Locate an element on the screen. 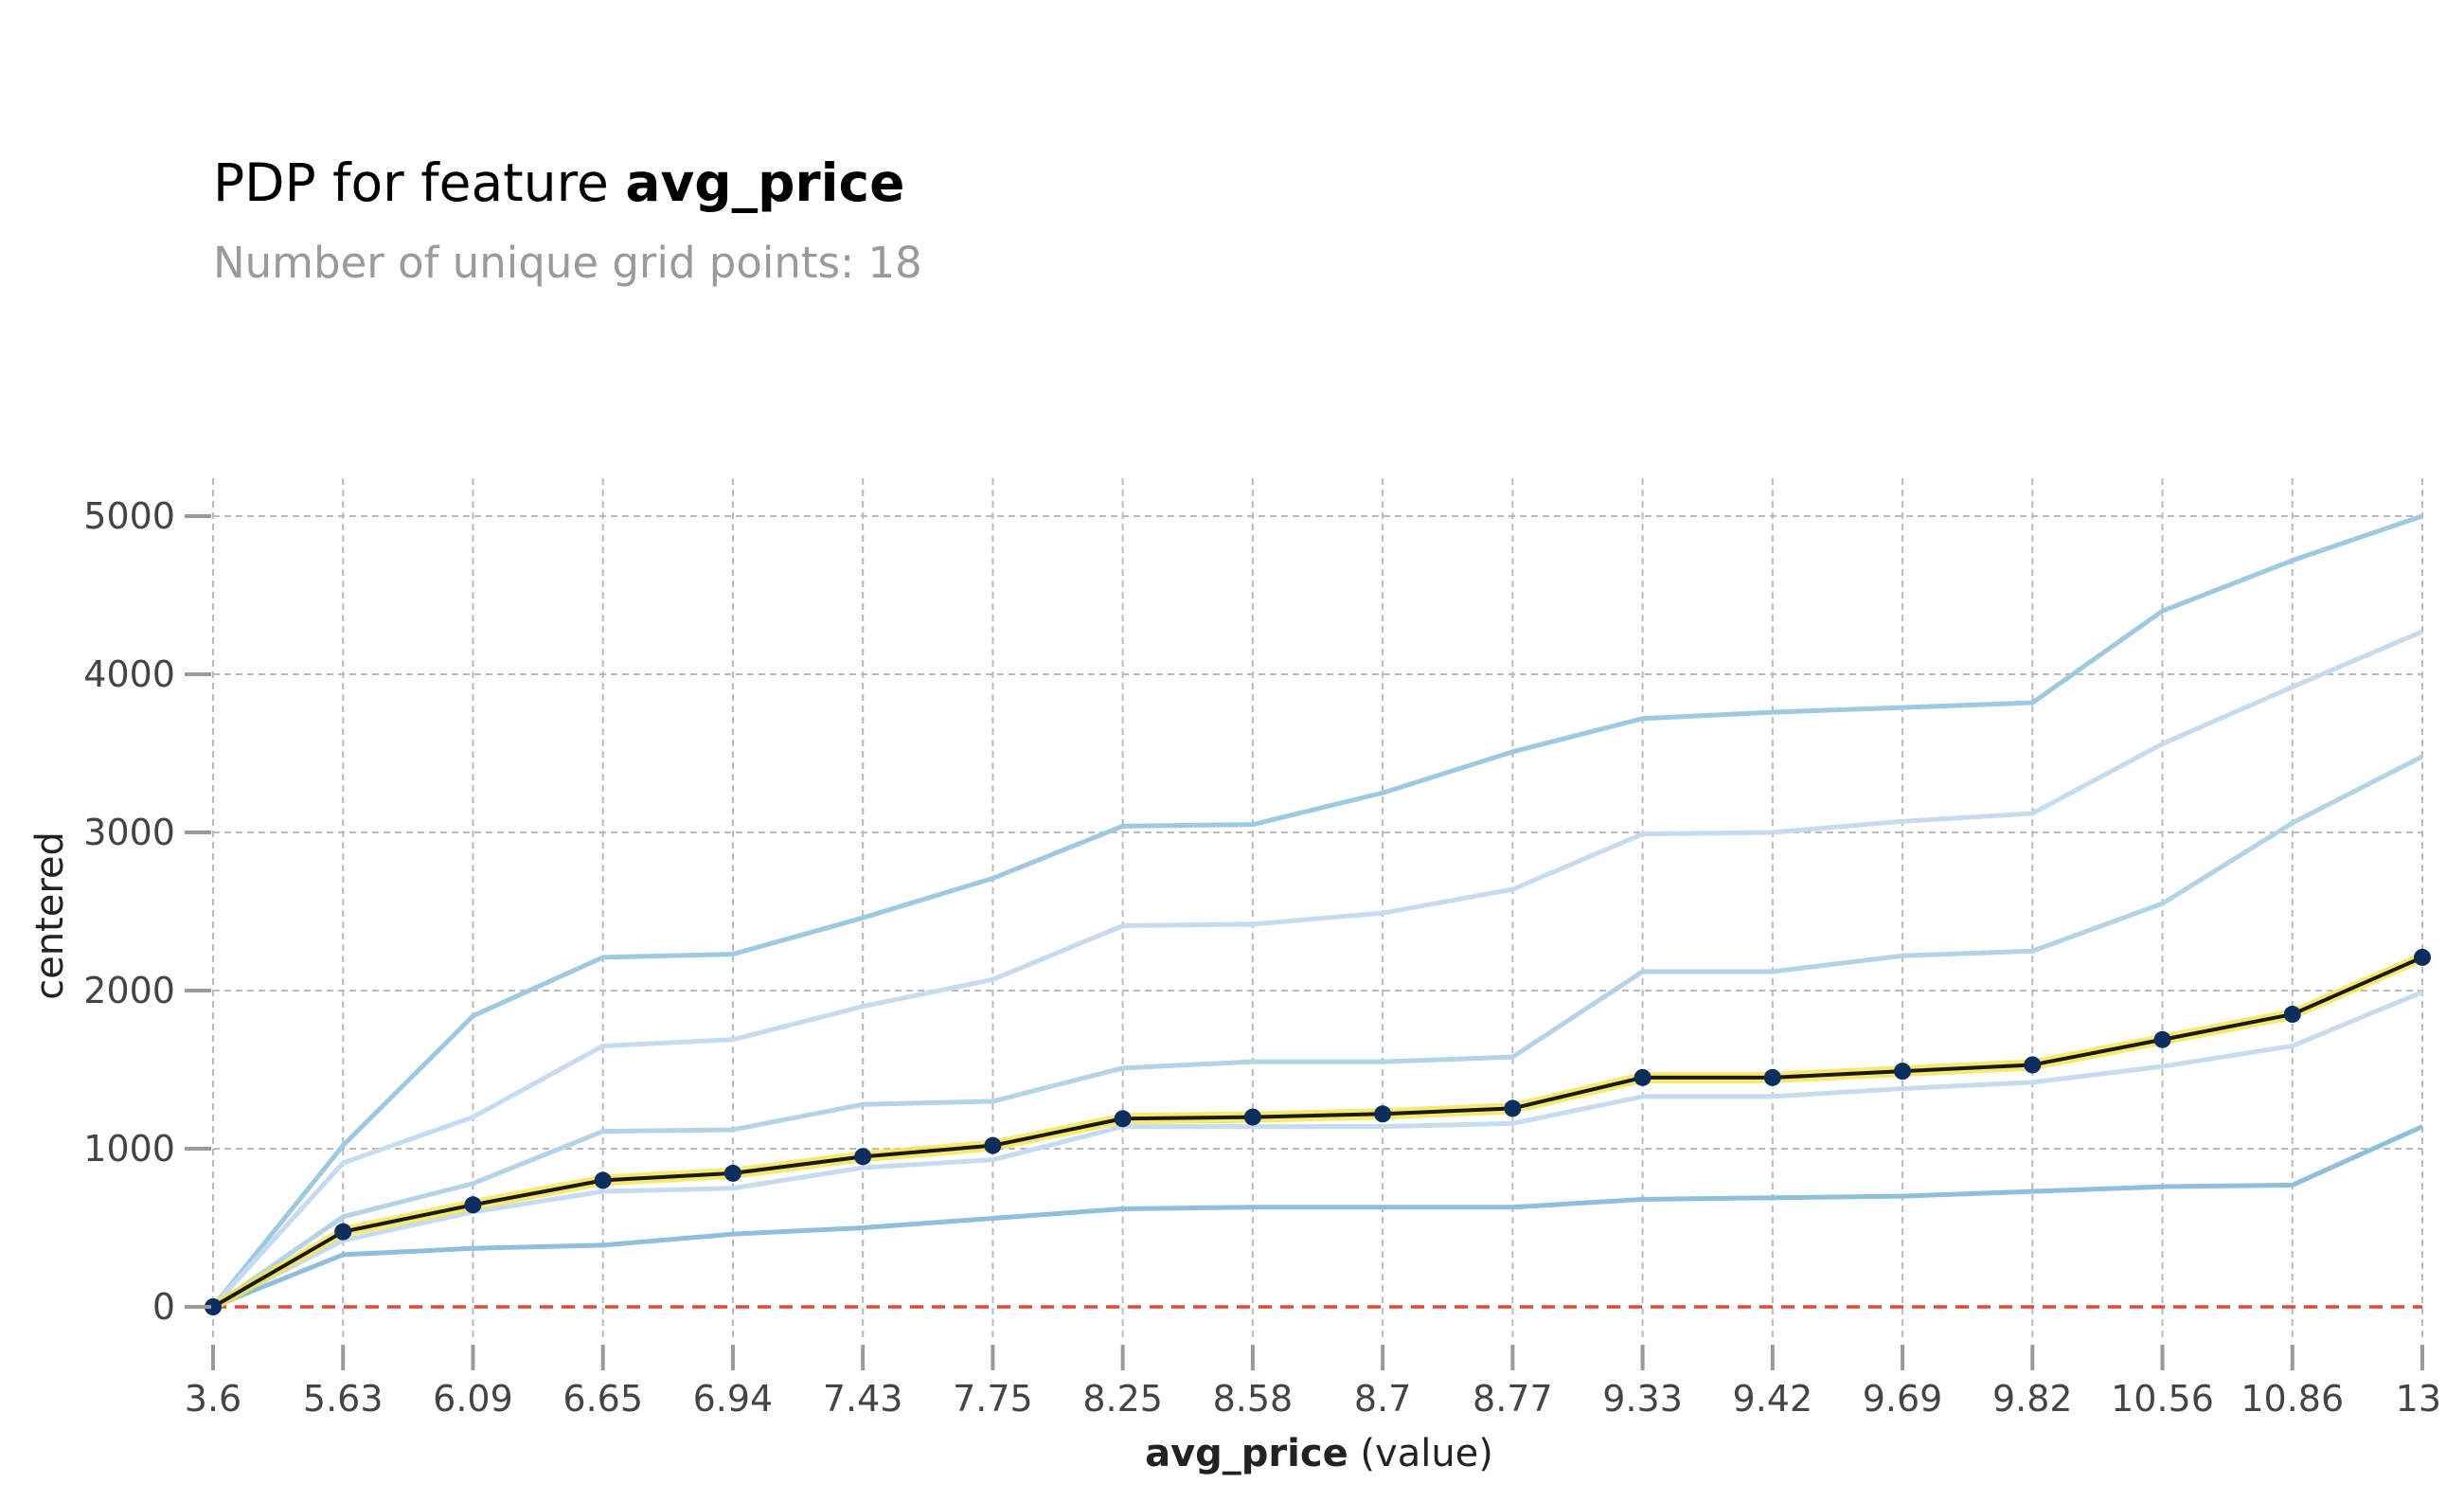 This screenshot has width=2464, height=1501. chart-subtitle: Number of unique grid points: 18 is located at coordinates (567, 263).